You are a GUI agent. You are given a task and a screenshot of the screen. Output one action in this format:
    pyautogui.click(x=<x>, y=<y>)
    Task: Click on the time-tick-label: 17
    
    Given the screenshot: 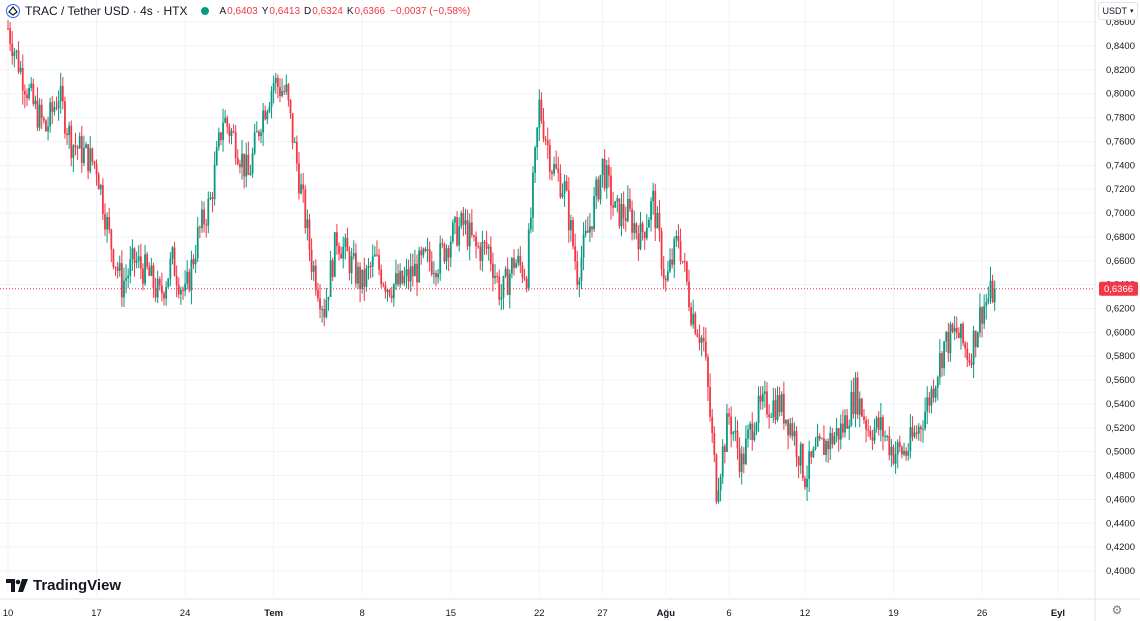 What is the action you would take?
    pyautogui.click(x=96, y=613)
    